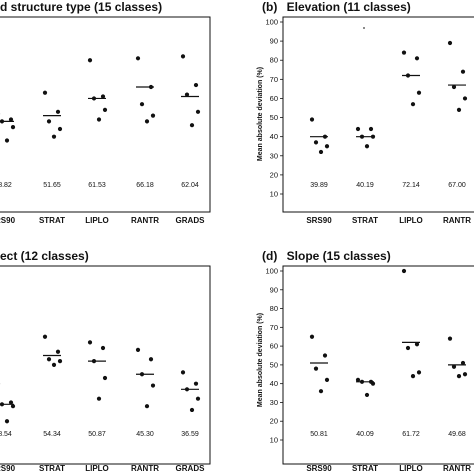 The image size is (474, 474). What do you see at coordinates (365, 468) in the screenshot?
I see `panel-d-category-label: STRAT` at bounding box center [365, 468].